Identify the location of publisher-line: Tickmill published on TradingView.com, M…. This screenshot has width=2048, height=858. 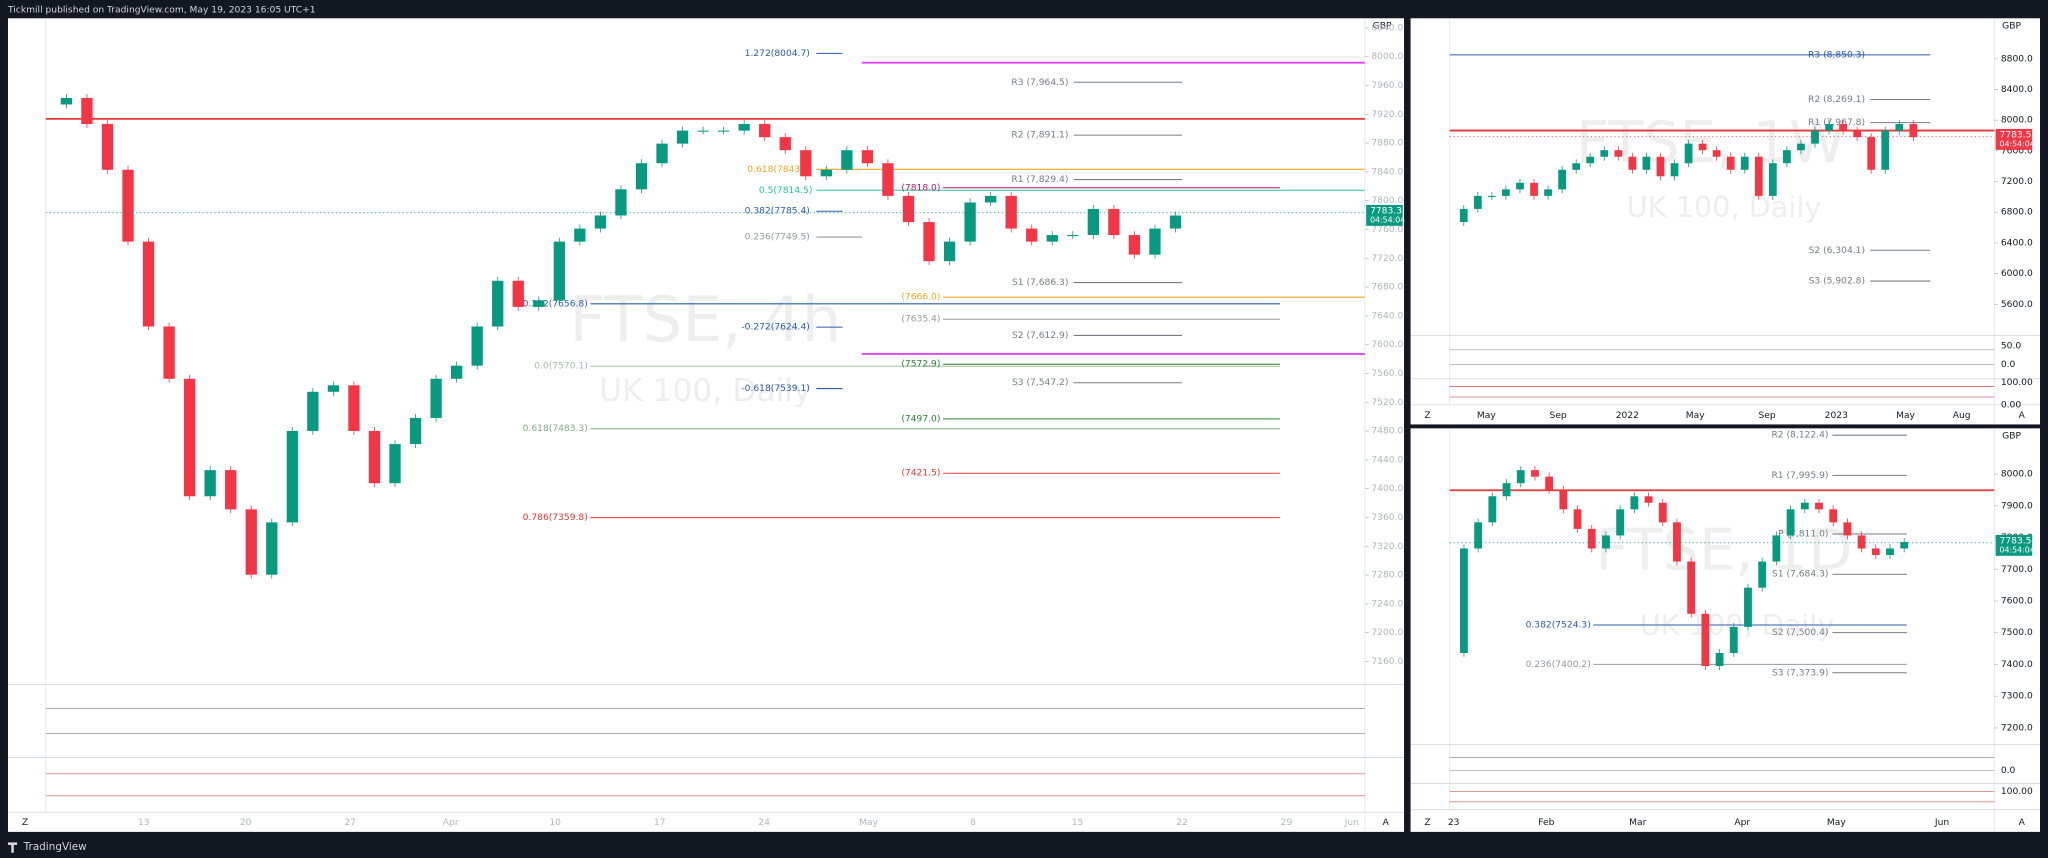
(161, 10).